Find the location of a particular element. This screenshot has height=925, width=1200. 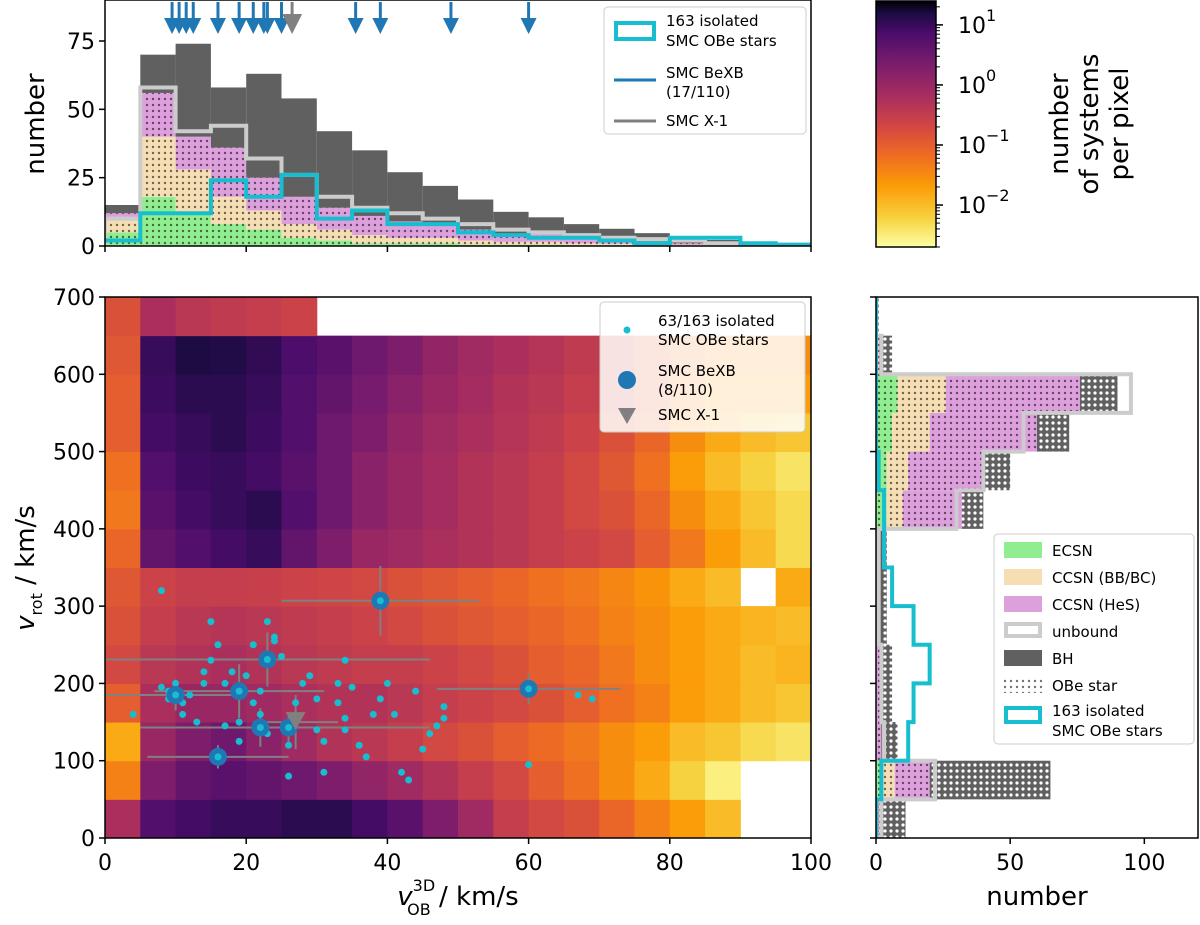

legend-right-label-0: ECSN is located at coordinates (1072, 551).